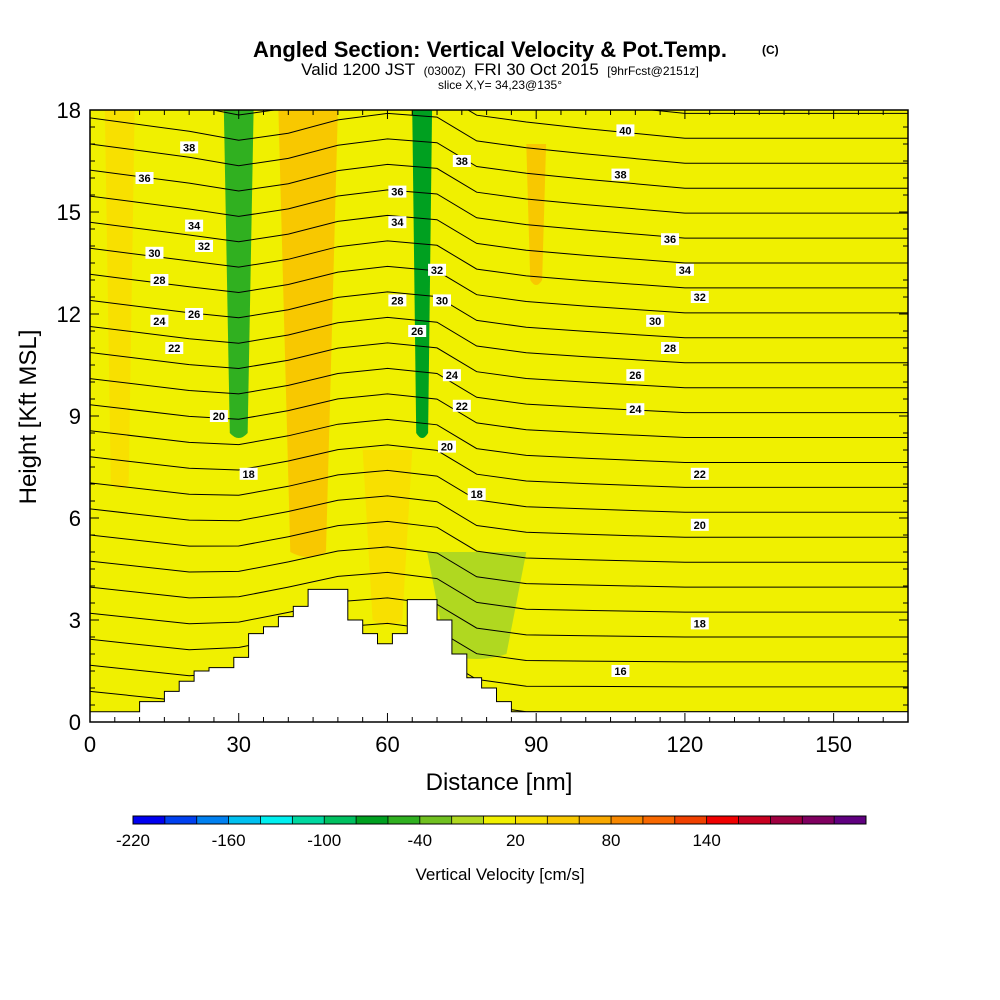  Describe the element at coordinates (770, 50) in the screenshot. I see `chart-title-unit: (C)` at that location.